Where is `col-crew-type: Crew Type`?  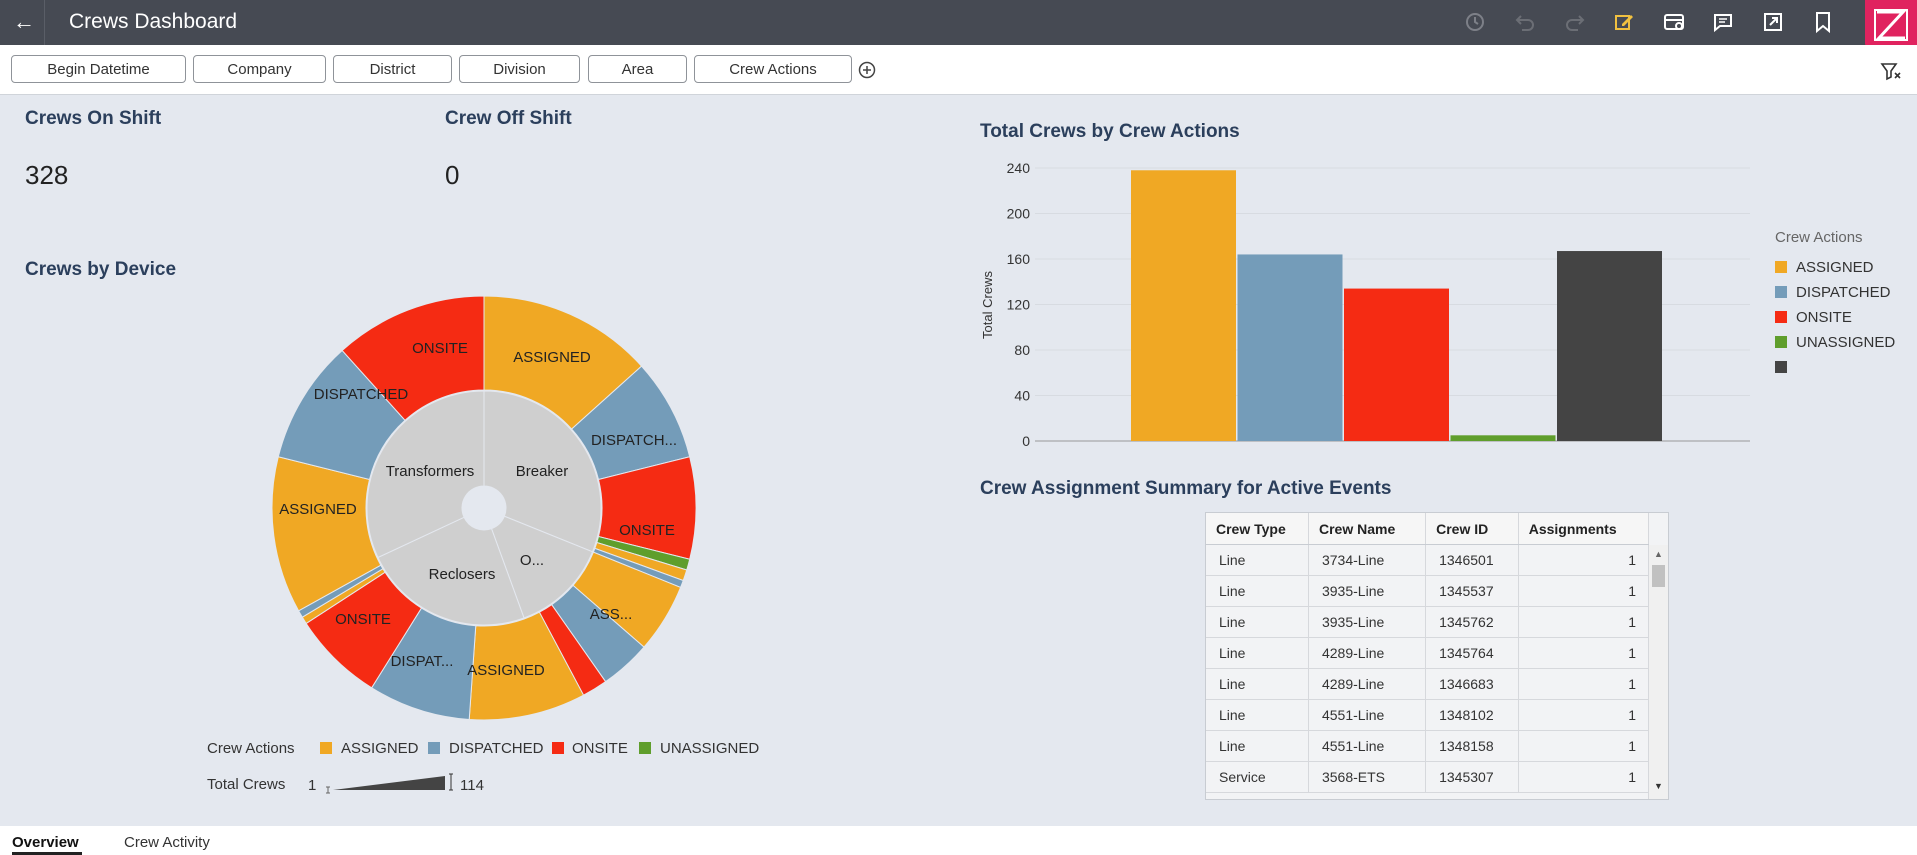
col-crew-type: Crew Type is located at coordinates (1257, 529).